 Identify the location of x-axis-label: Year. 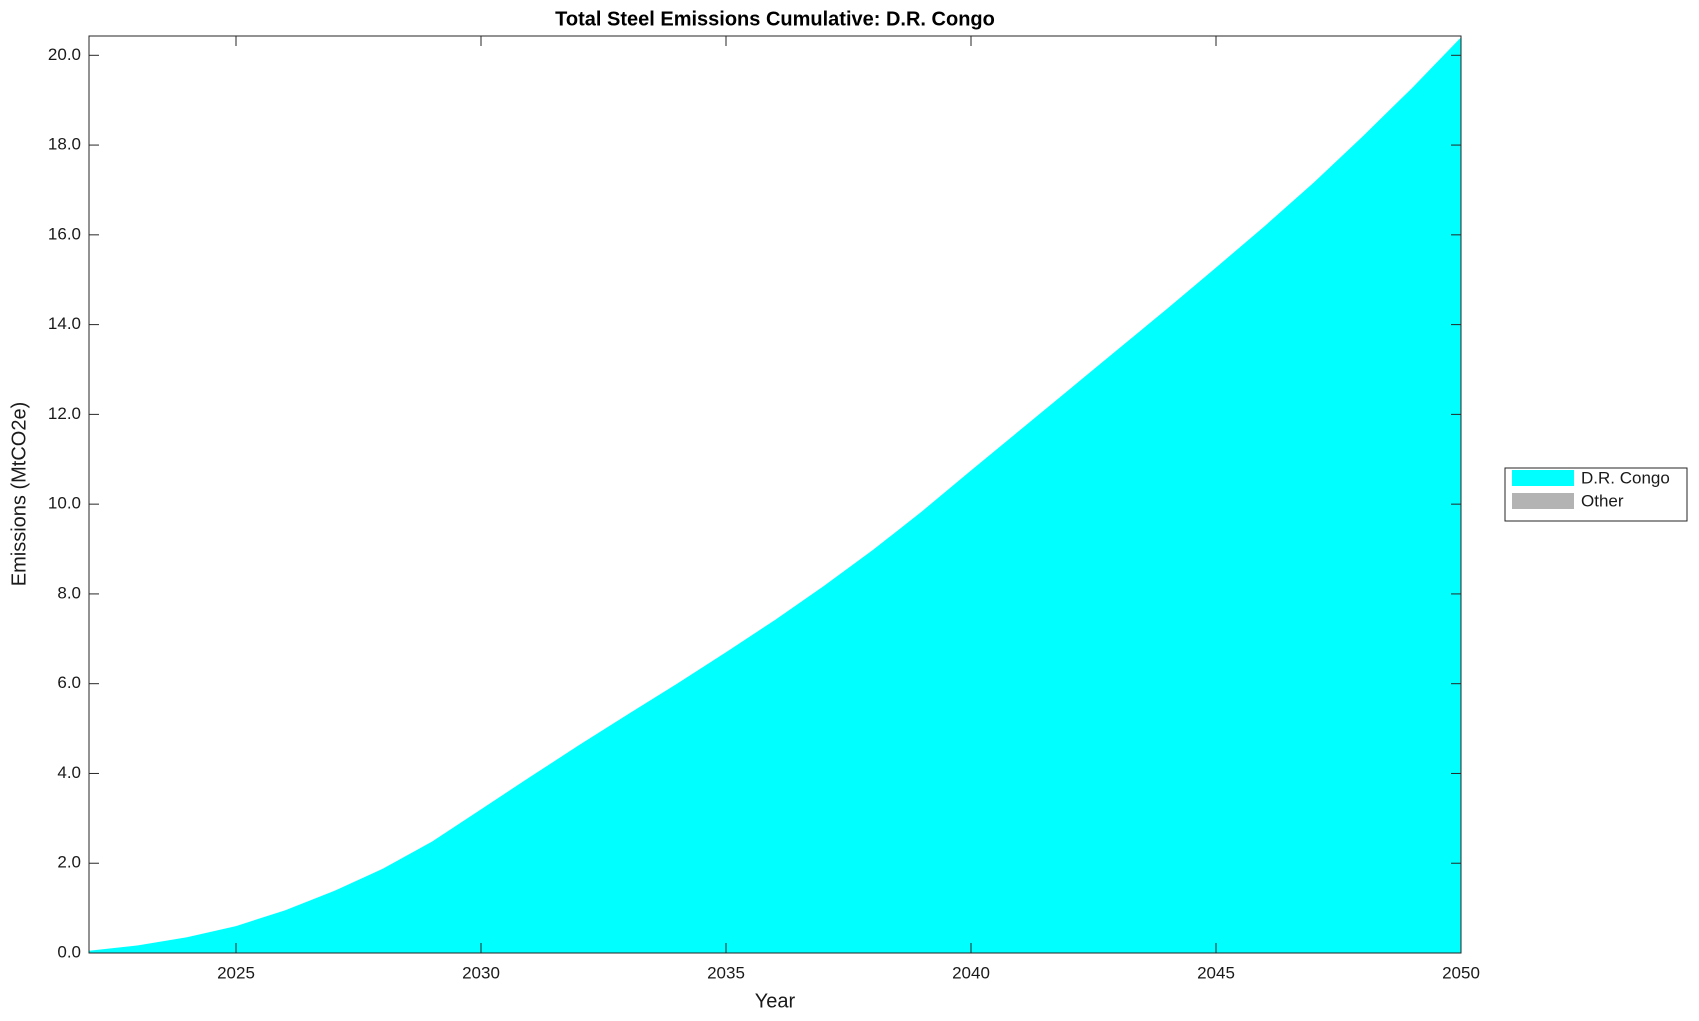
(775, 1001).